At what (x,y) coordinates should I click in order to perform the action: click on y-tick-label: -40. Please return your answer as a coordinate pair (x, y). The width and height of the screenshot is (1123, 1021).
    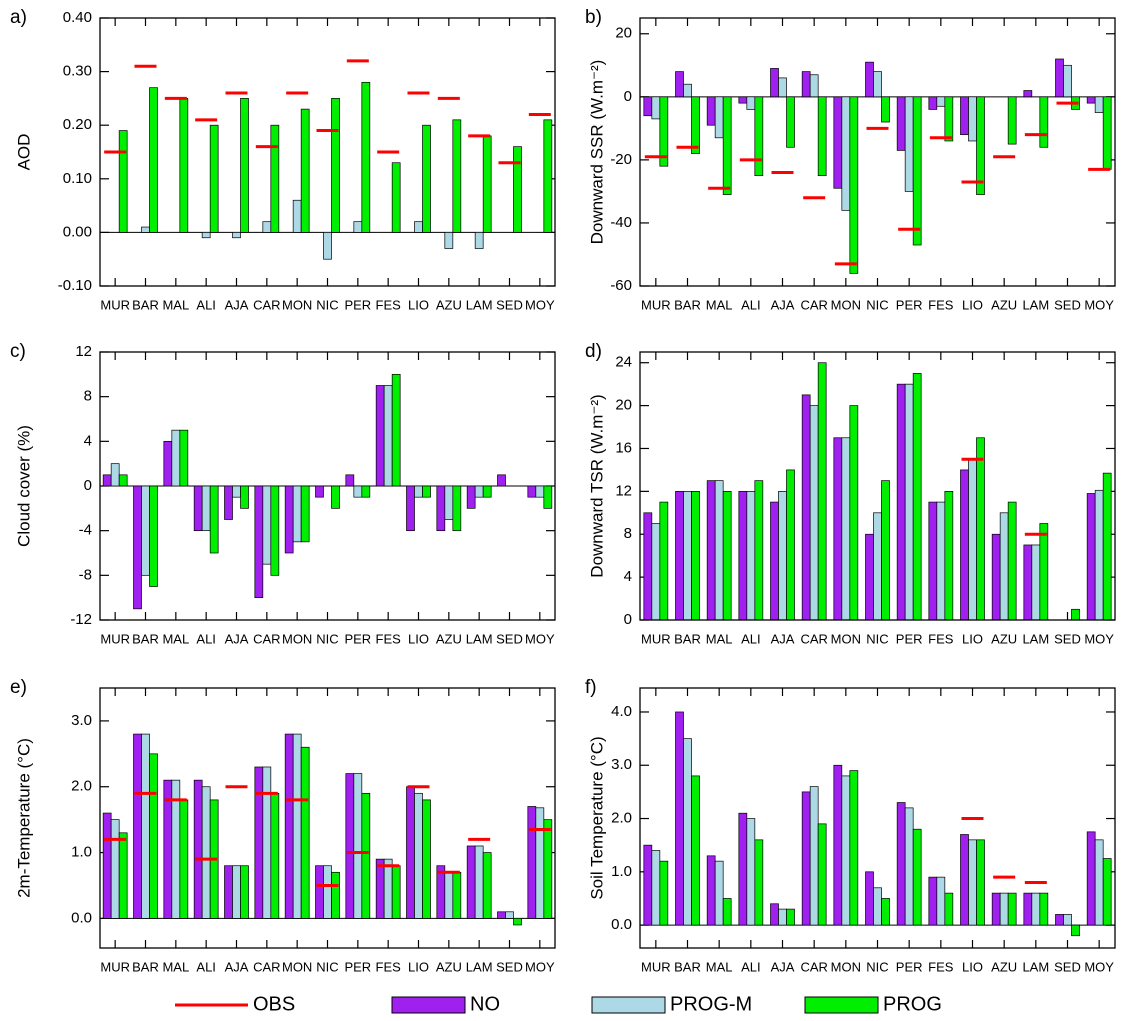
    Looking at the image, I should click on (621, 222).